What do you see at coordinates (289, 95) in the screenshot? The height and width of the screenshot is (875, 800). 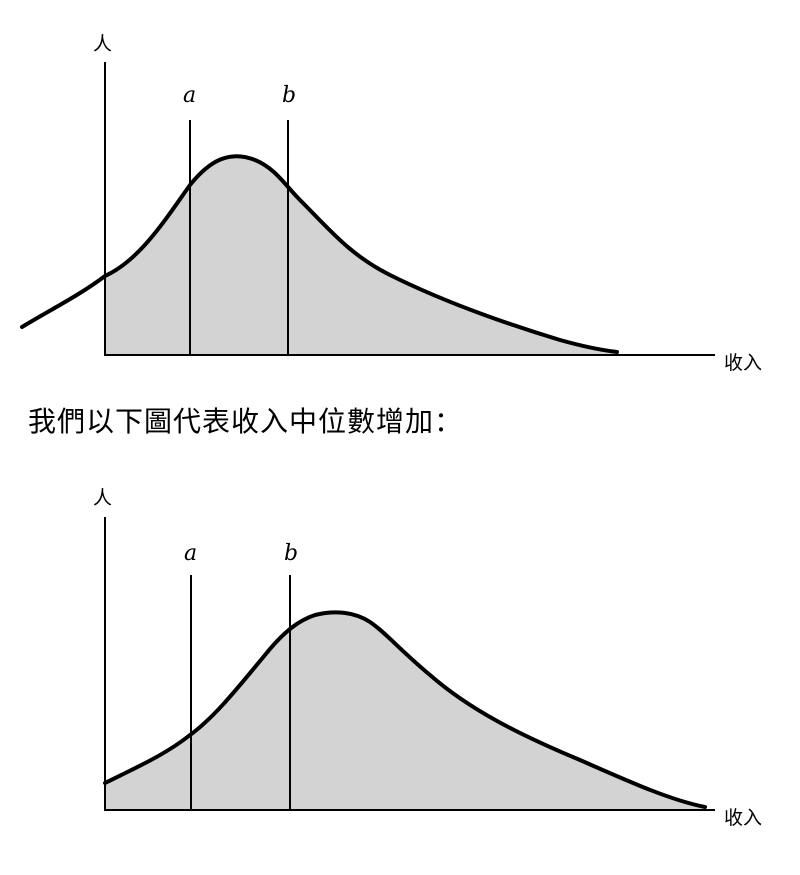 I see `top-line-b-label: b` at bounding box center [289, 95].